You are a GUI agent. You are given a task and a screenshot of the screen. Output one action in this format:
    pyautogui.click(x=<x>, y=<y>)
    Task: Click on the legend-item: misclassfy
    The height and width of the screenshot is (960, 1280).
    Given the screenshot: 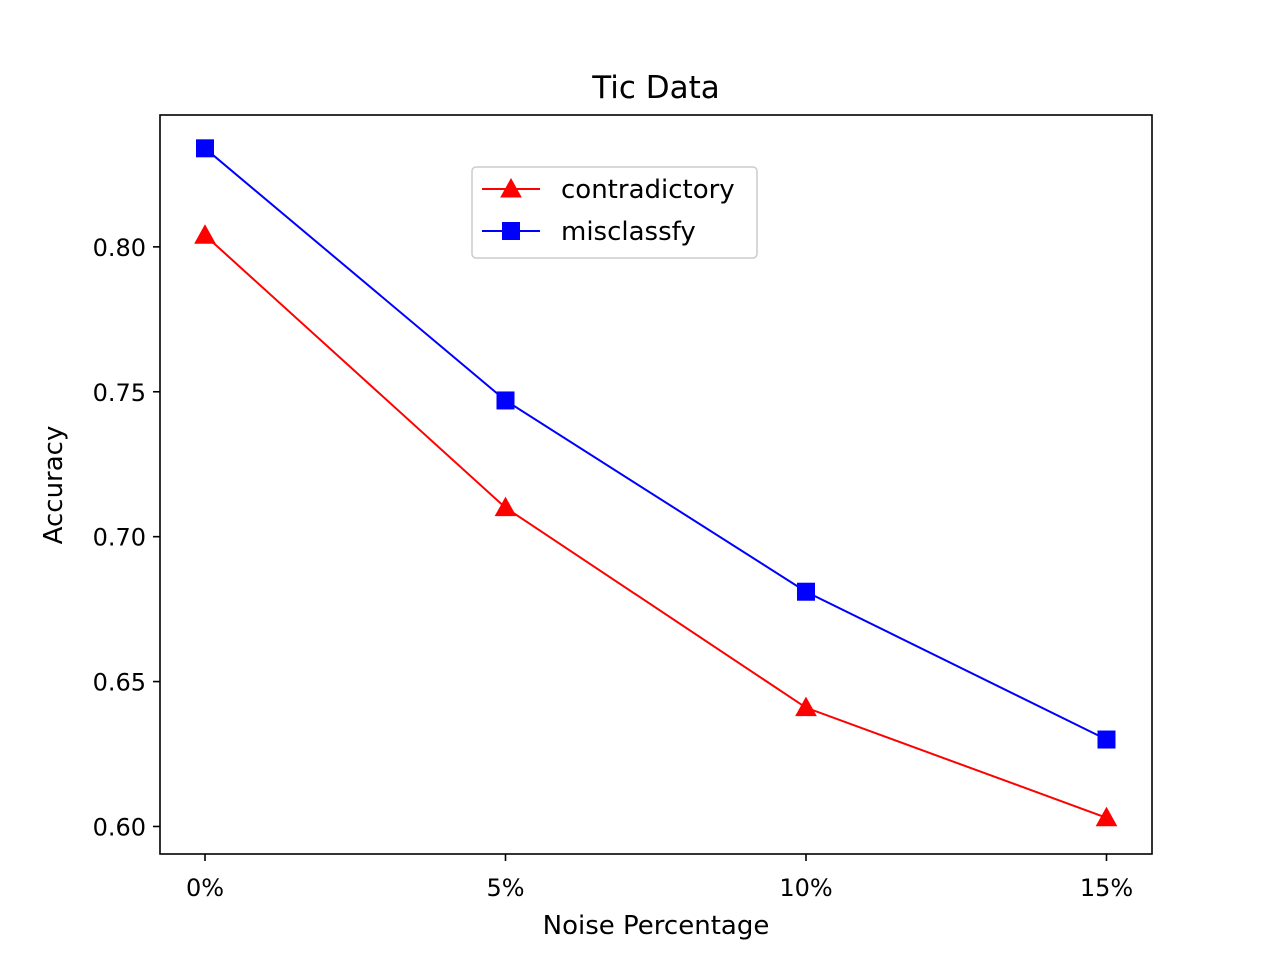 What is the action you would take?
    pyautogui.click(x=589, y=232)
    